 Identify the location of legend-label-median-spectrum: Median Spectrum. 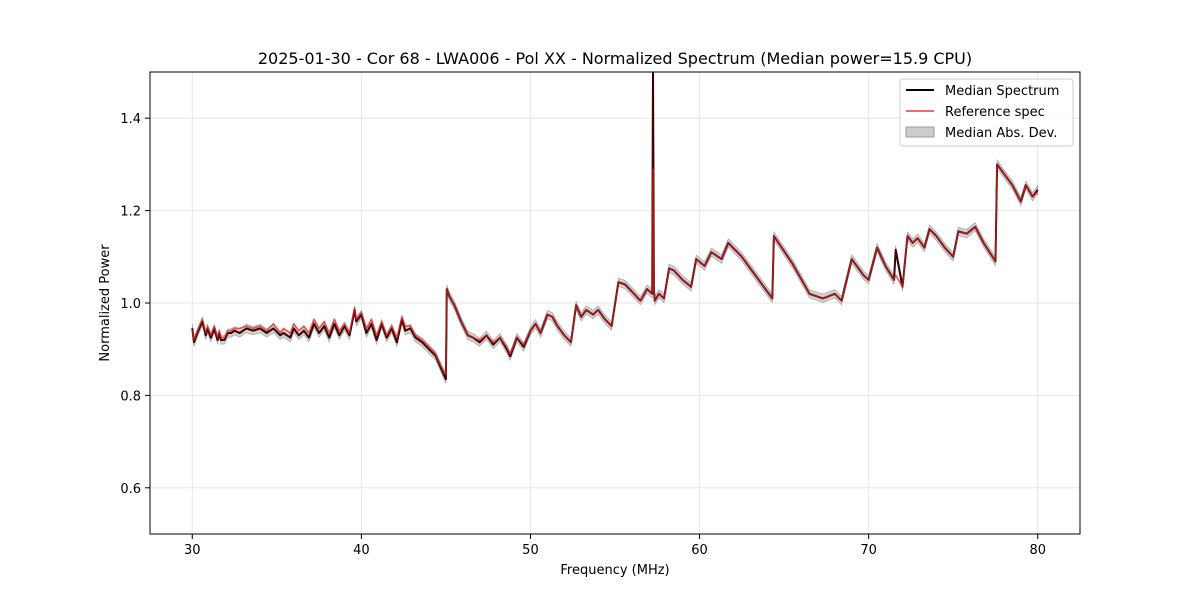
(1002, 91).